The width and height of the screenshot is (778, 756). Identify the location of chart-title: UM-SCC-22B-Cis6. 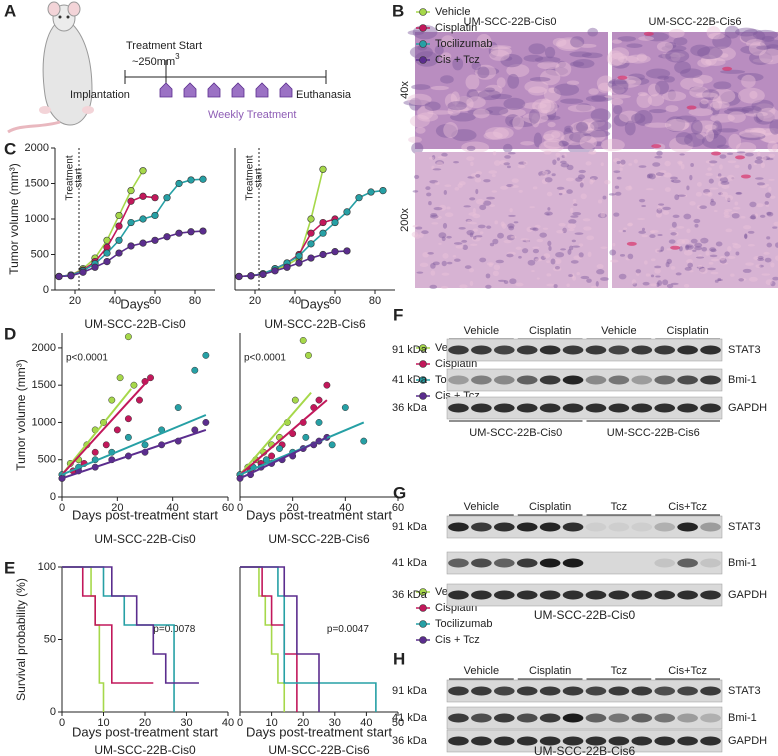
(319, 539).